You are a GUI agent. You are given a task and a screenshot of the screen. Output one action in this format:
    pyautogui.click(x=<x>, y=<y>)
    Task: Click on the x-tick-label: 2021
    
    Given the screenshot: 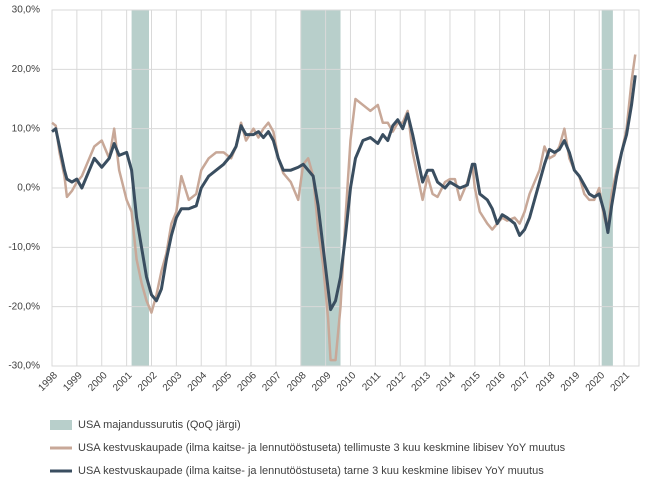 What is the action you would take?
    pyautogui.click(x=621, y=382)
    